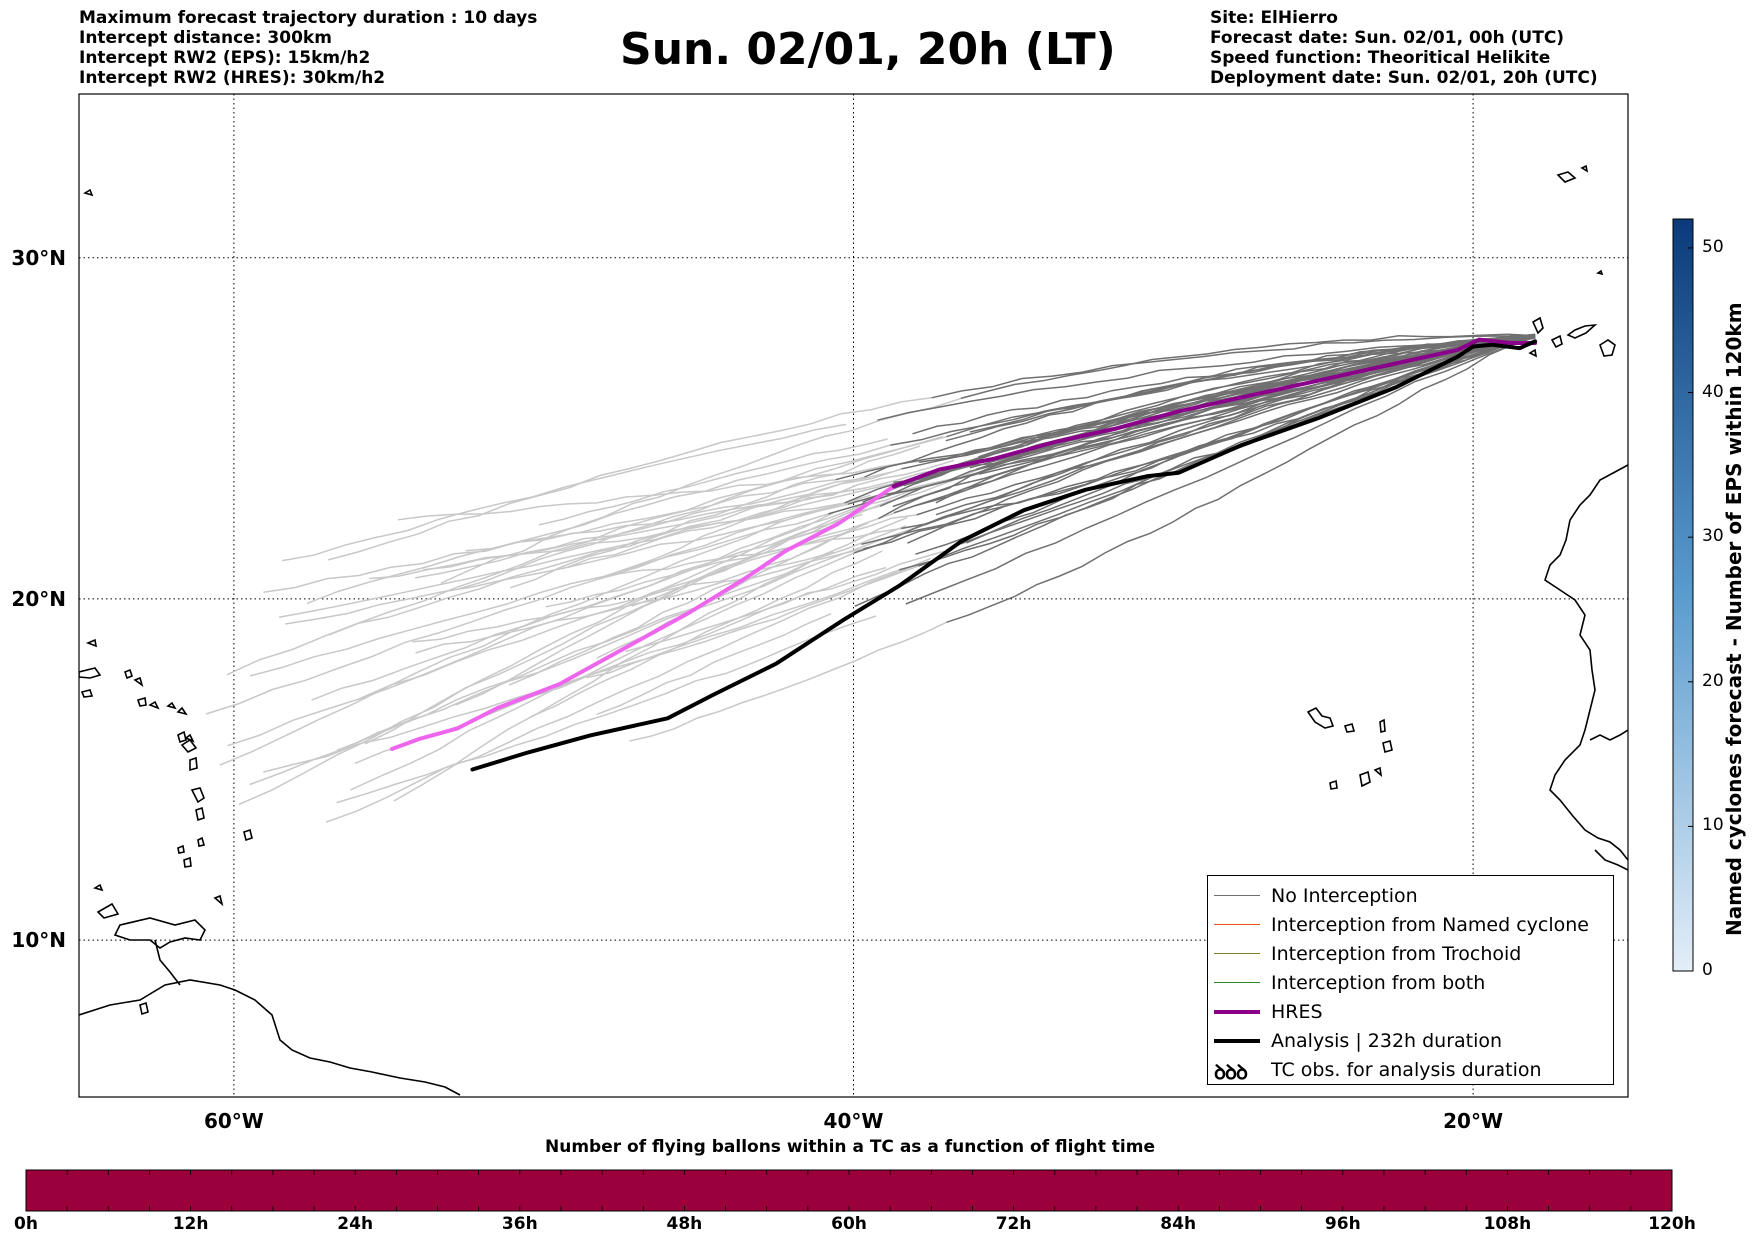 Image resolution: width=1752 pixels, height=1241 pixels. I want to click on lat-tick-label: 10°N, so click(38, 940).